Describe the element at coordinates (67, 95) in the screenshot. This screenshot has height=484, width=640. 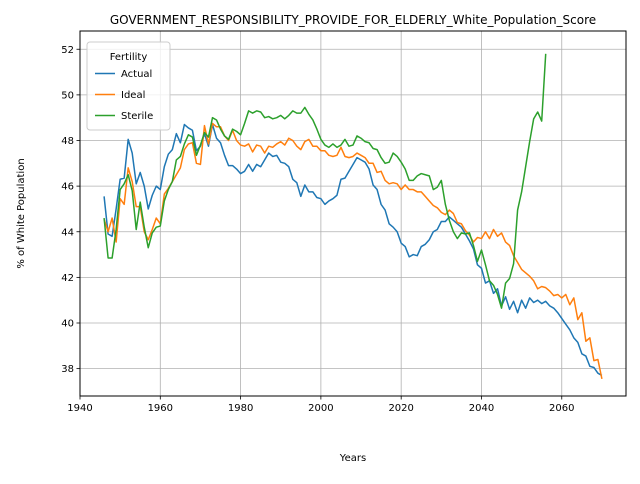
I see `y-tick-label: 50` at that location.